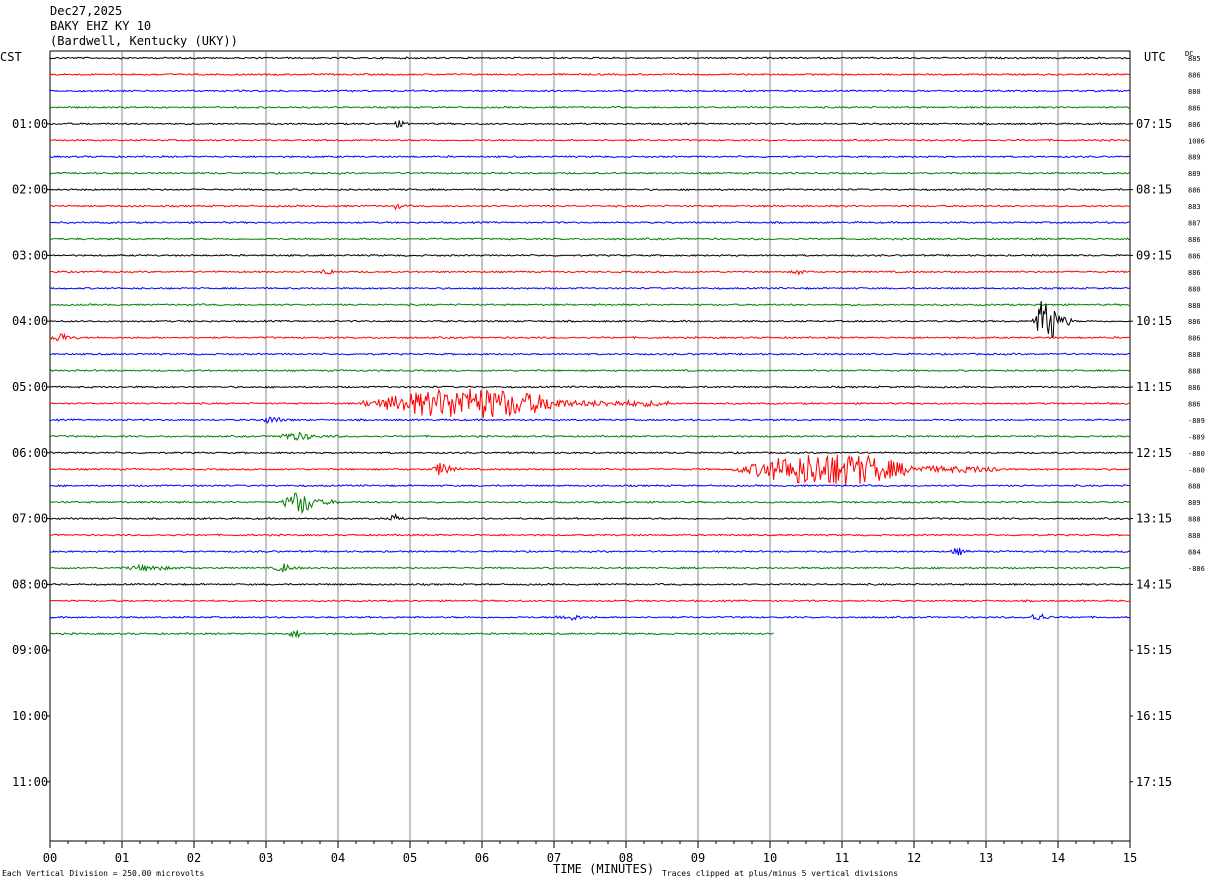 This screenshot has width=1210, height=886. I want to click on right-hour-label: 07:15, so click(1154, 124).